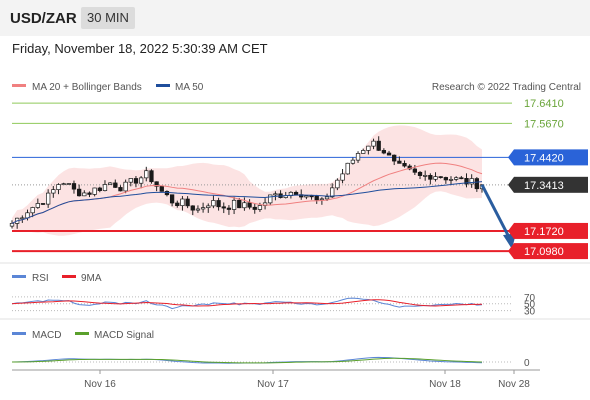  I want to click on x-tick-label: Nov 16, so click(100, 384).